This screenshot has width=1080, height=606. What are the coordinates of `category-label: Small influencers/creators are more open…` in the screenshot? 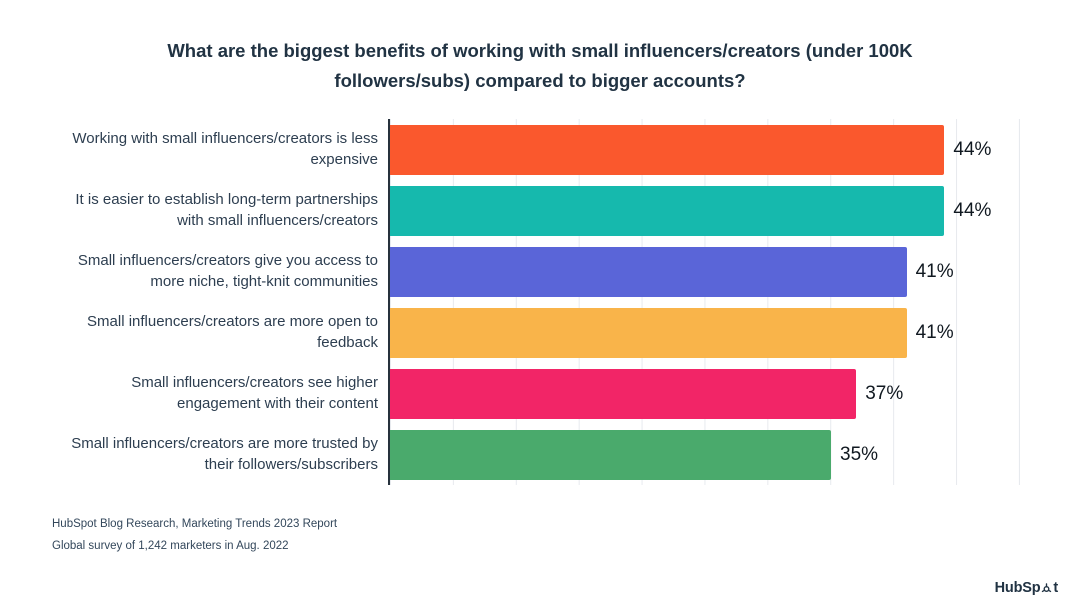 It's located at (232, 332).